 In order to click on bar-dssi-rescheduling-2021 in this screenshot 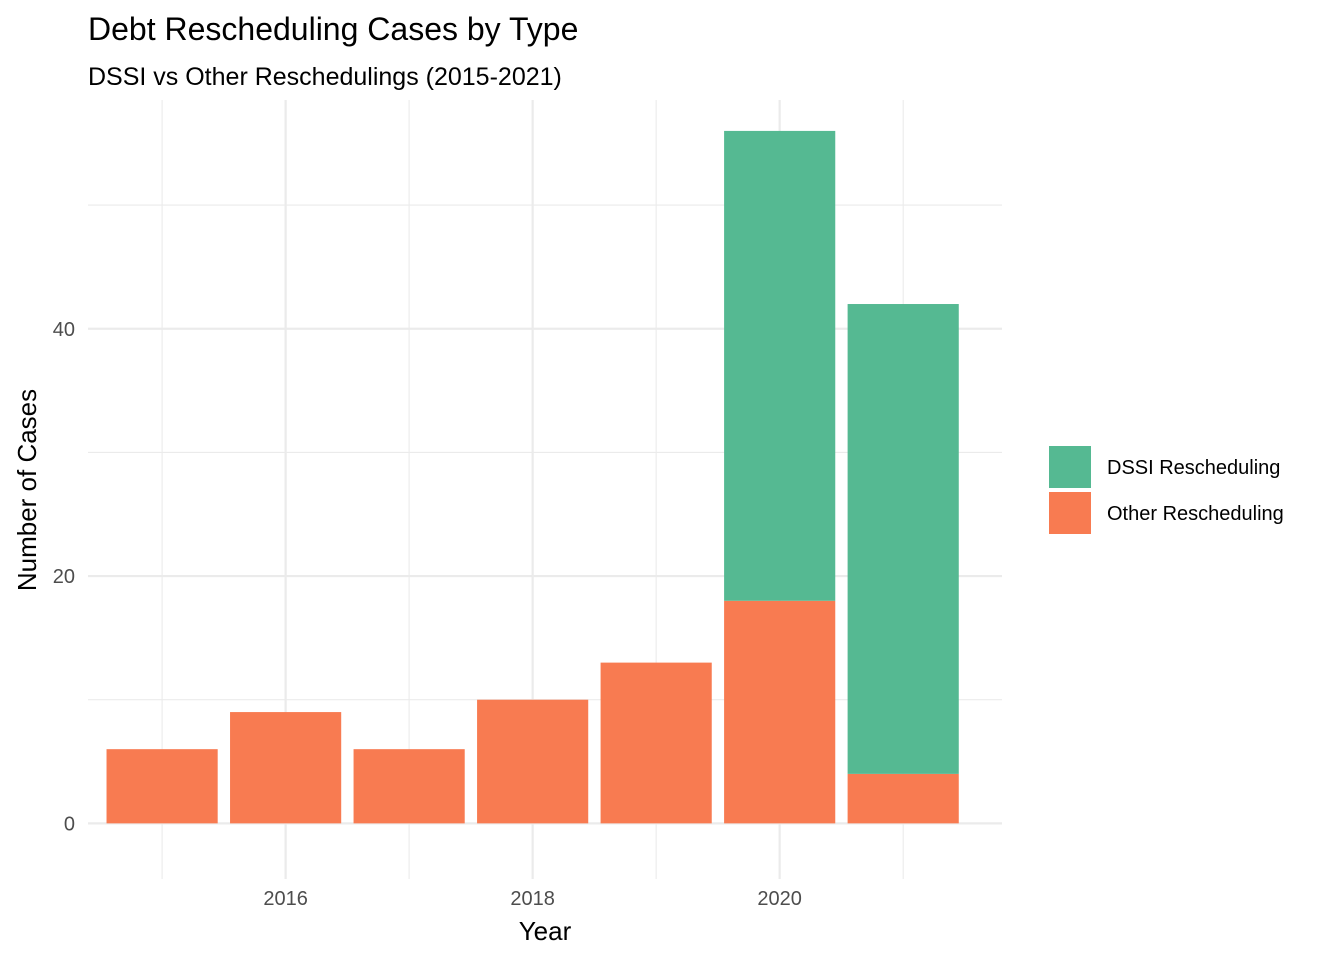, I will do `click(903, 539)`.